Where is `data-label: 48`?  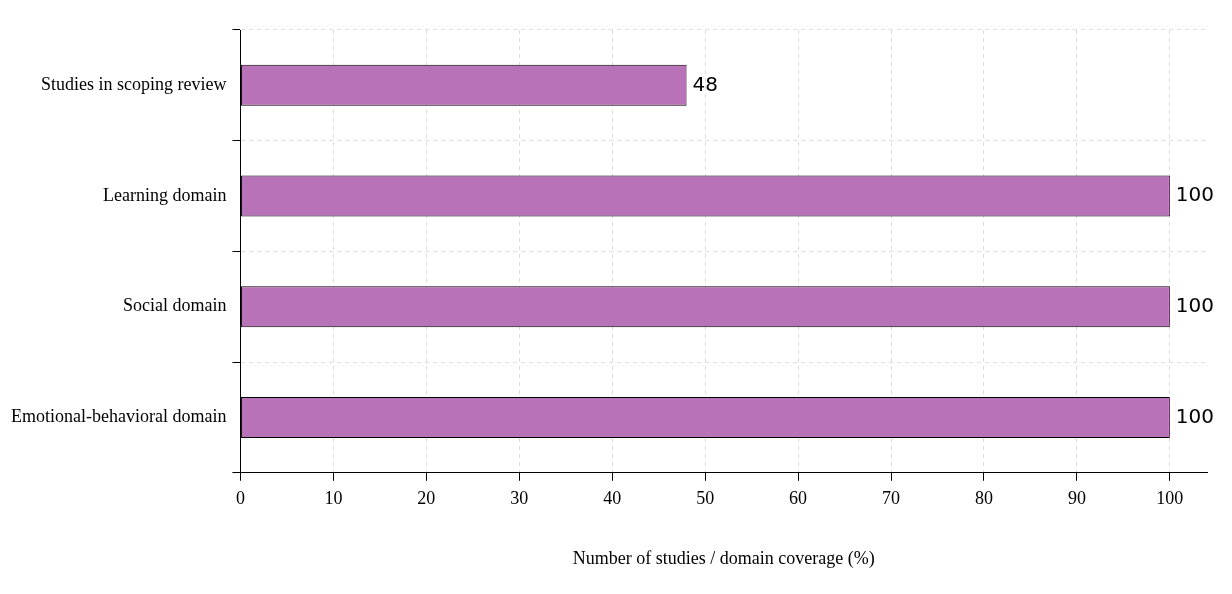 data-label: 48 is located at coordinates (705, 83).